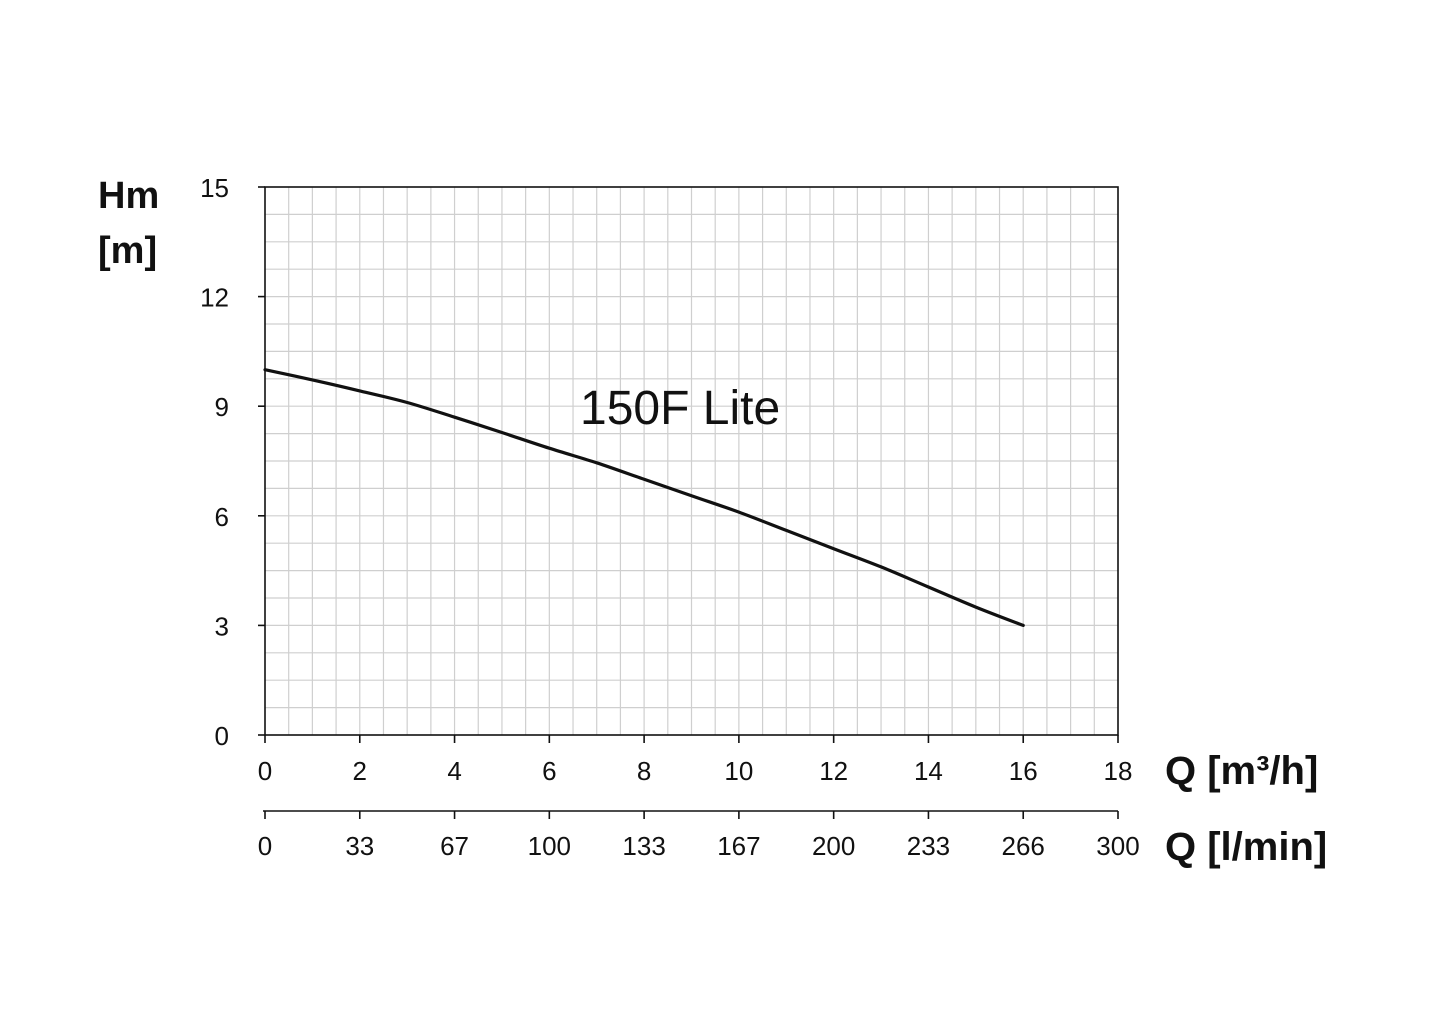 This screenshot has width=1440, height=1022. Describe the element at coordinates (265, 846) in the screenshot. I see `secondary-x-tick-label: 0` at that location.